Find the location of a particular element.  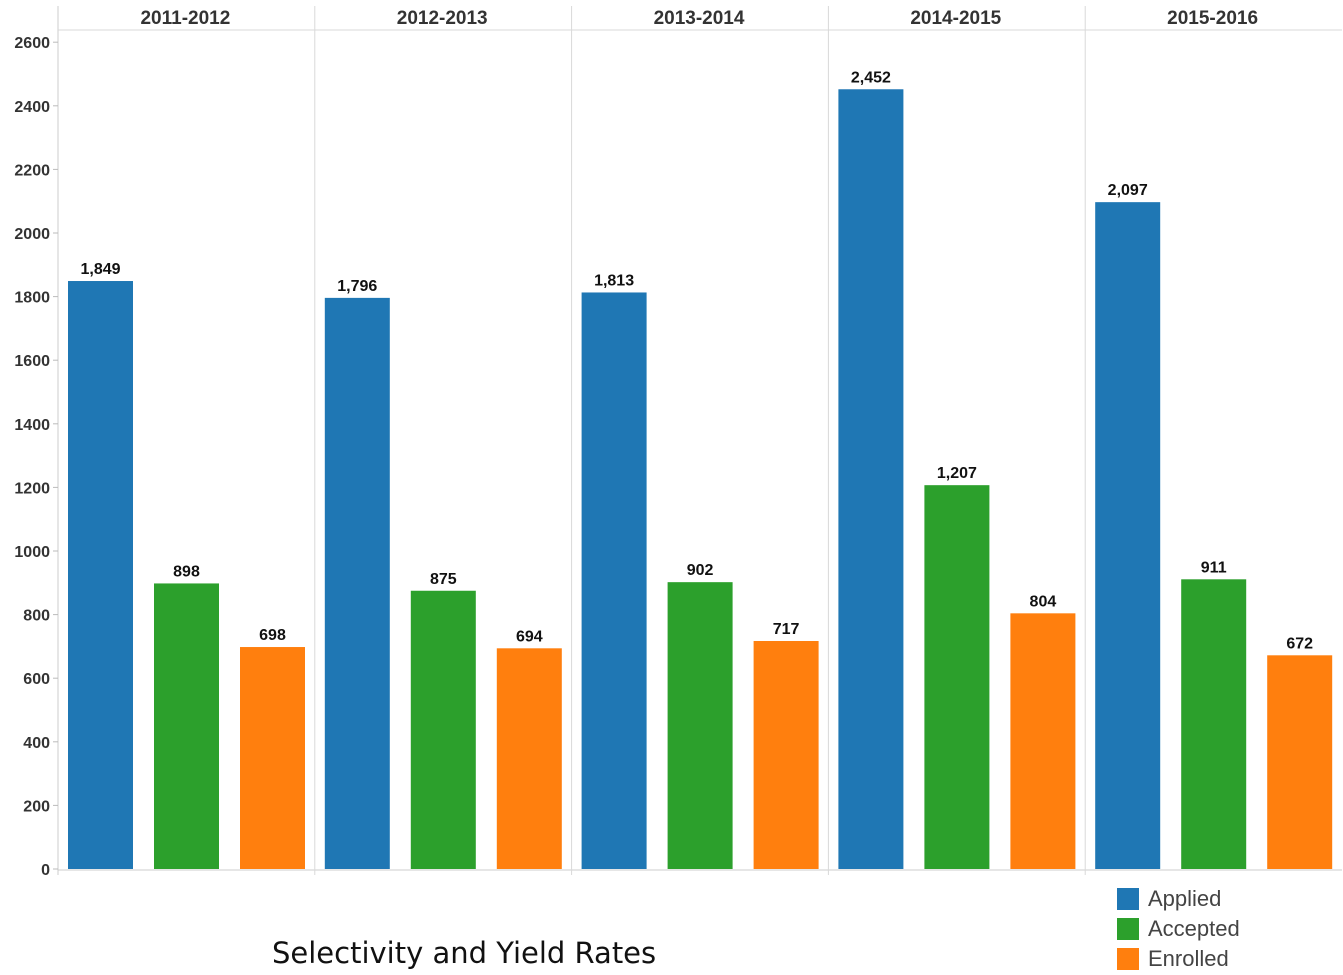

legend: Applied Accepted Enrolled is located at coordinates (1178, 929).